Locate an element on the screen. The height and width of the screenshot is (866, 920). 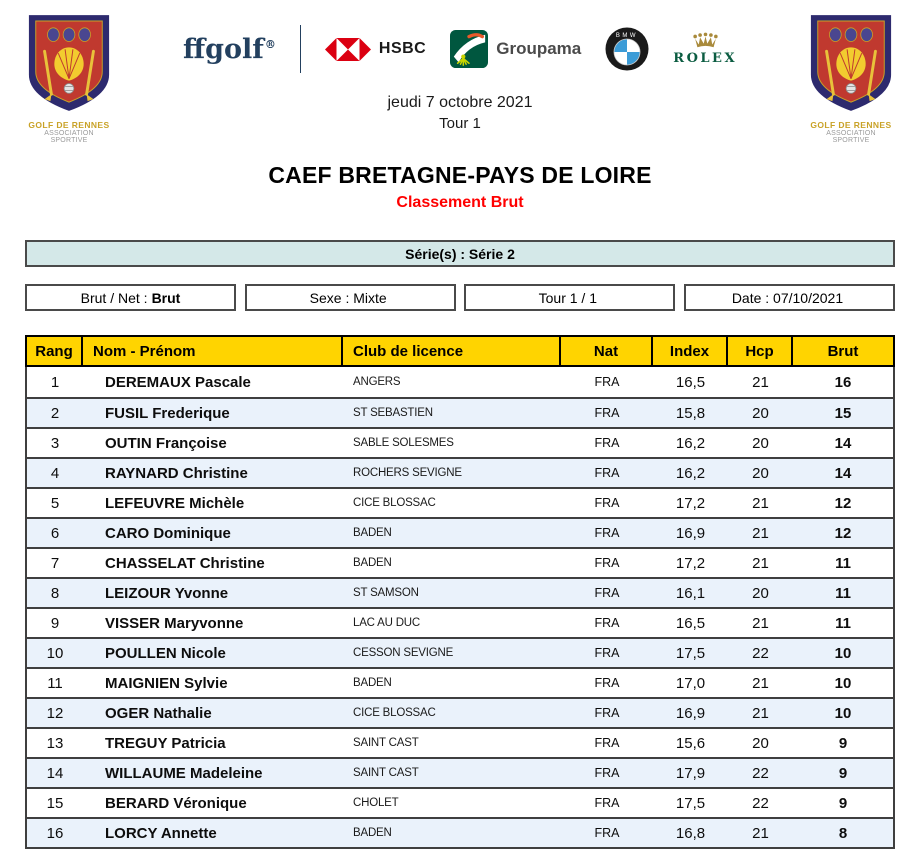
rolex-crown-icon is located at coordinates (705, 40).